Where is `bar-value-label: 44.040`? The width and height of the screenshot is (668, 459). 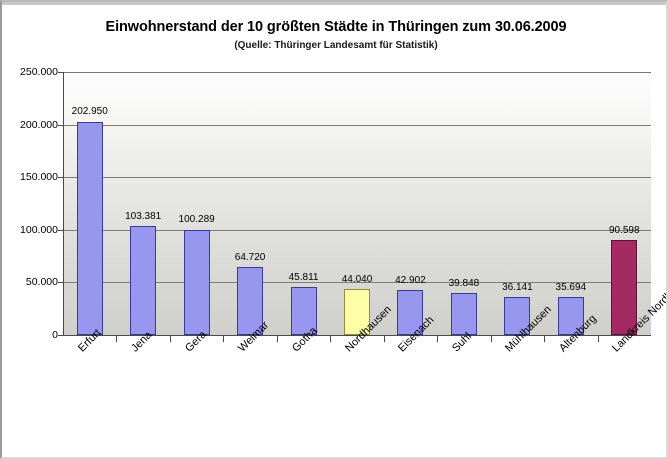 bar-value-label: 44.040 is located at coordinates (357, 279).